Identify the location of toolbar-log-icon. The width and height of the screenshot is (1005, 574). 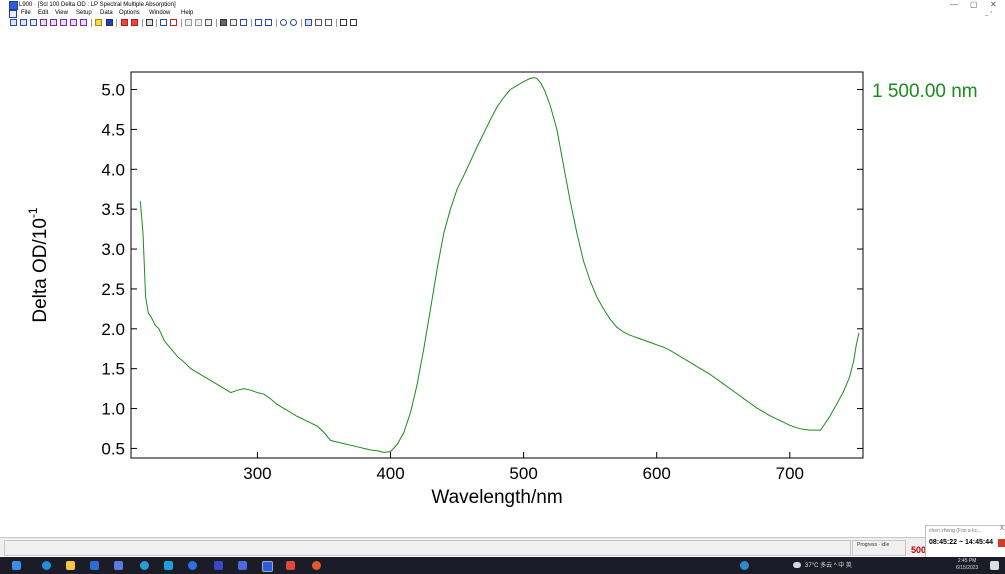
(353, 22).